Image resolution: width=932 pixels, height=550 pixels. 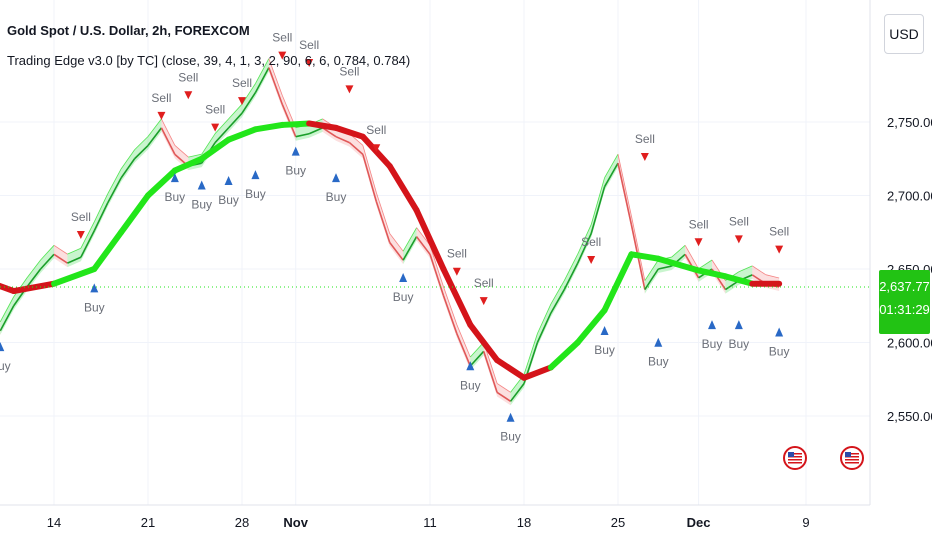 What do you see at coordinates (823, 458) in the screenshot?
I see `event-flags` at bounding box center [823, 458].